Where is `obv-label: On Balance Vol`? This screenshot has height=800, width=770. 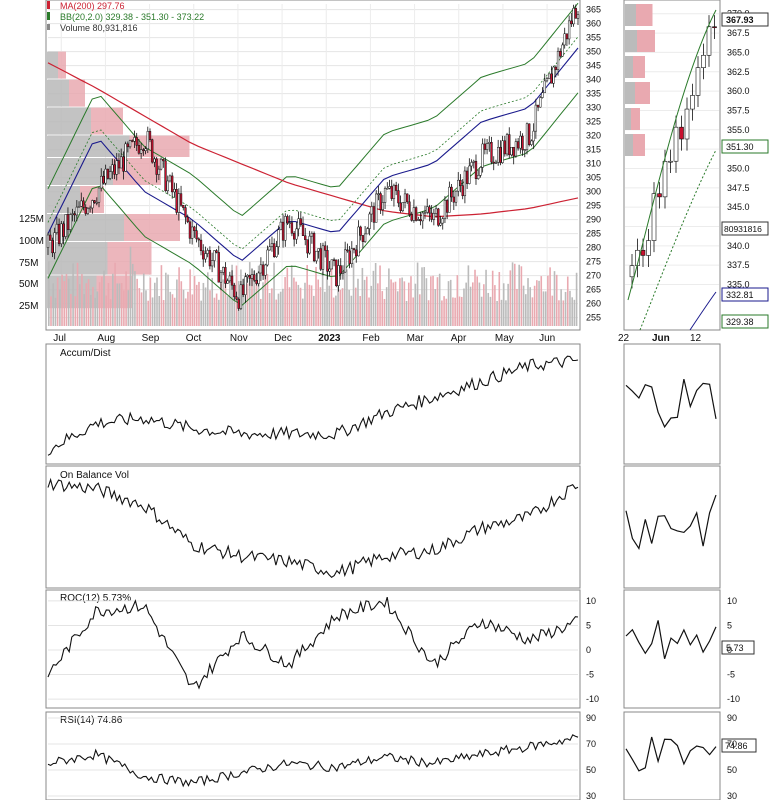 obv-label: On Balance Vol is located at coordinates (94, 475).